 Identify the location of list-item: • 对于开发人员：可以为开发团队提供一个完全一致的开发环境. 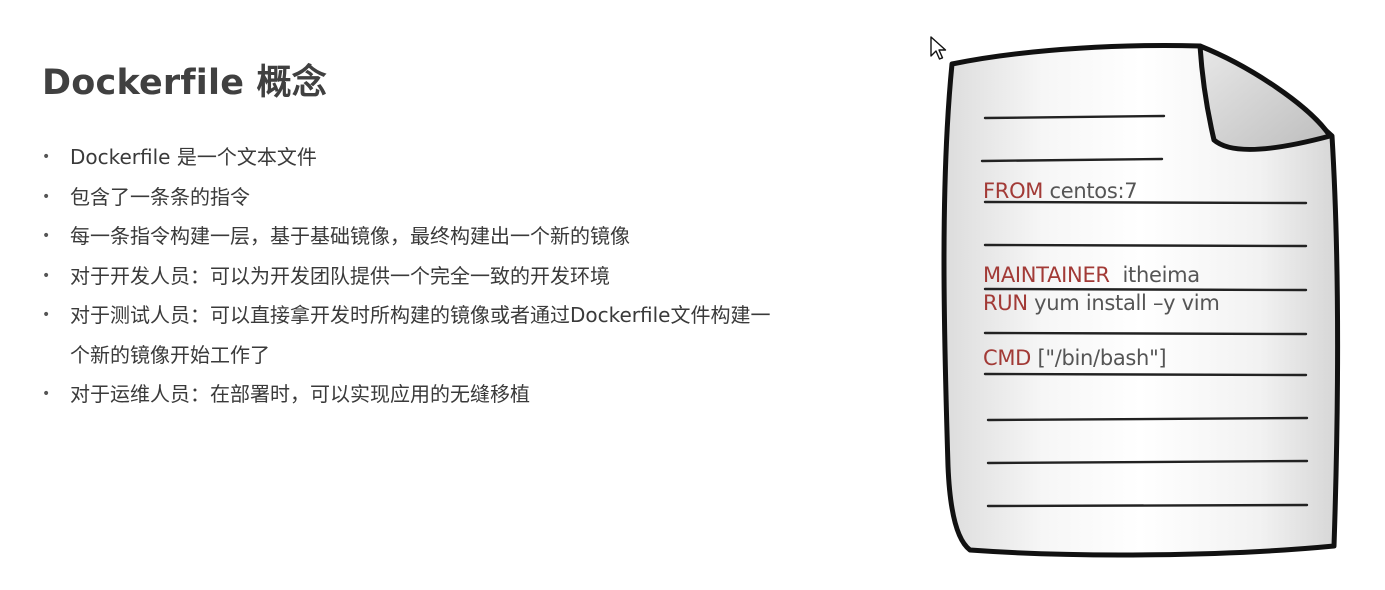
(420, 277).